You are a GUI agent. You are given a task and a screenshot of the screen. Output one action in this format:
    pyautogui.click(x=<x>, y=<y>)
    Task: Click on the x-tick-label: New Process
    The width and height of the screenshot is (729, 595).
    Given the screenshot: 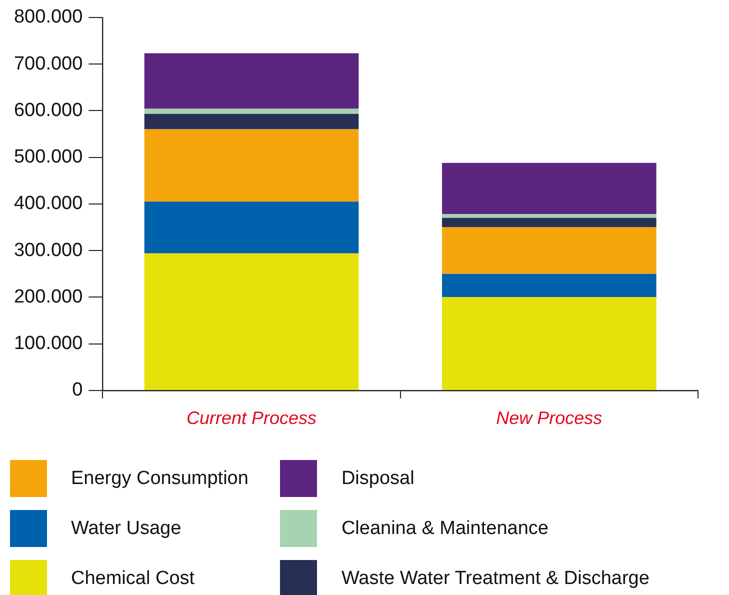 What is the action you would take?
    pyautogui.click(x=549, y=418)
    